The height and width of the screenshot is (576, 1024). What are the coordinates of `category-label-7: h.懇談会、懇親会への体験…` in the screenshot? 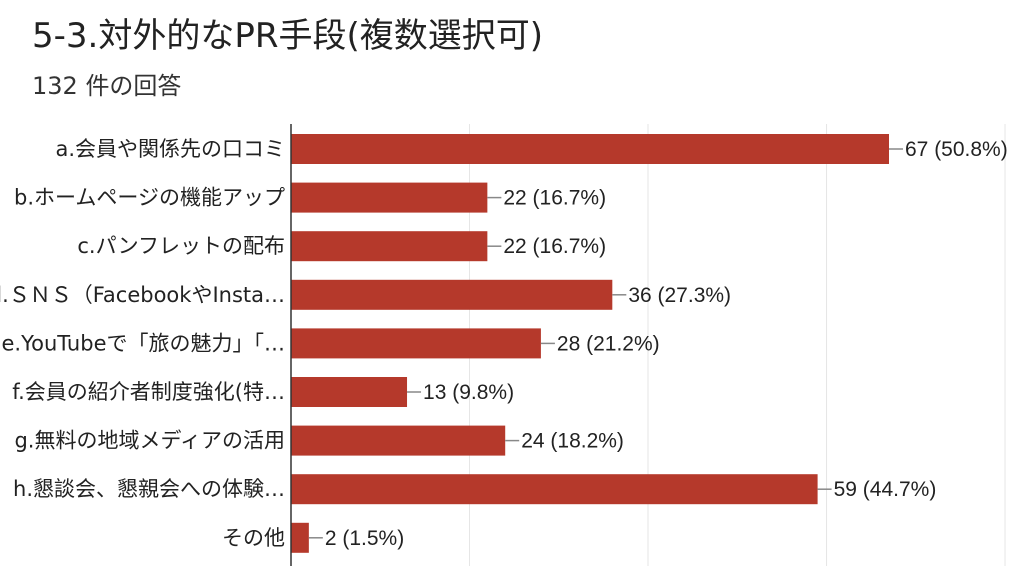 It's located at (149, 489).